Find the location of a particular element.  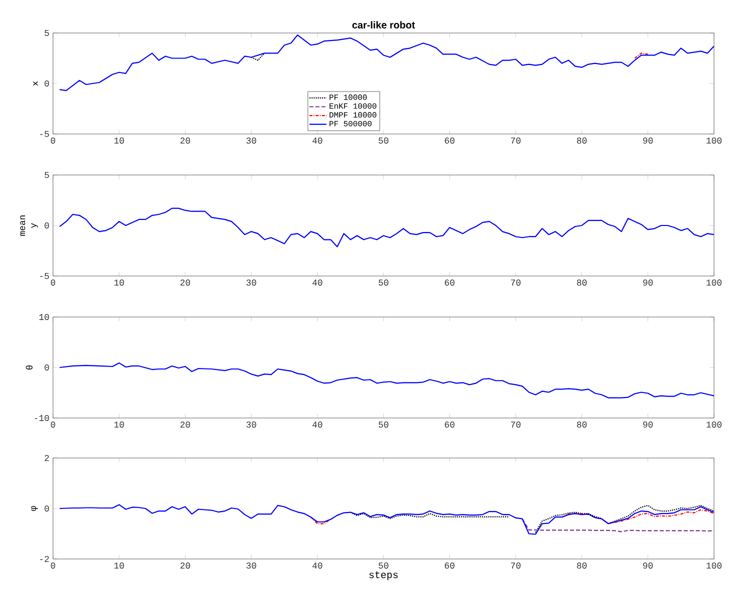

y-axis-title: x is located at coordinates (35, 83).